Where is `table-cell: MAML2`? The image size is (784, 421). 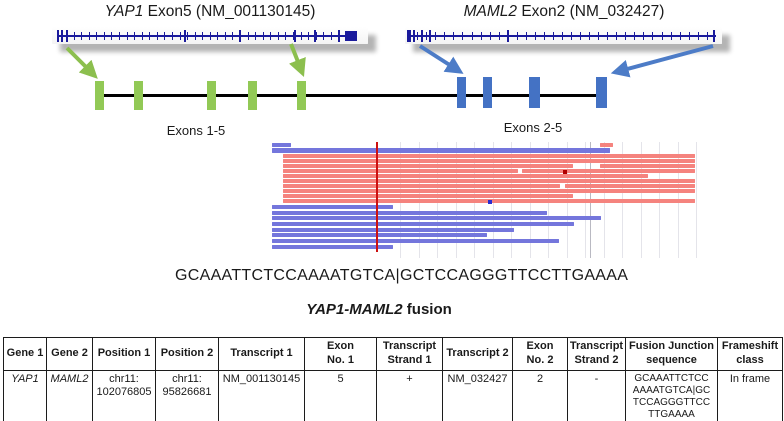 table-cell: MAML2 is located at coordinates (69, 395).